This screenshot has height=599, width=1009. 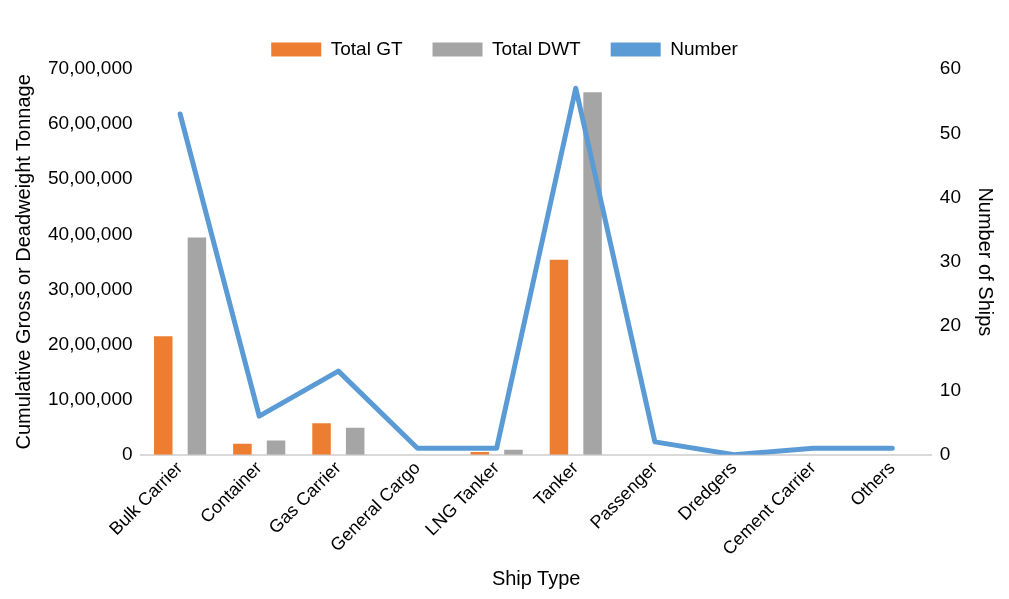 What do you see at coordinates (127, 453) in the screenshot?
I see `y-tick-label: 0` at bounding box center [127, 453].